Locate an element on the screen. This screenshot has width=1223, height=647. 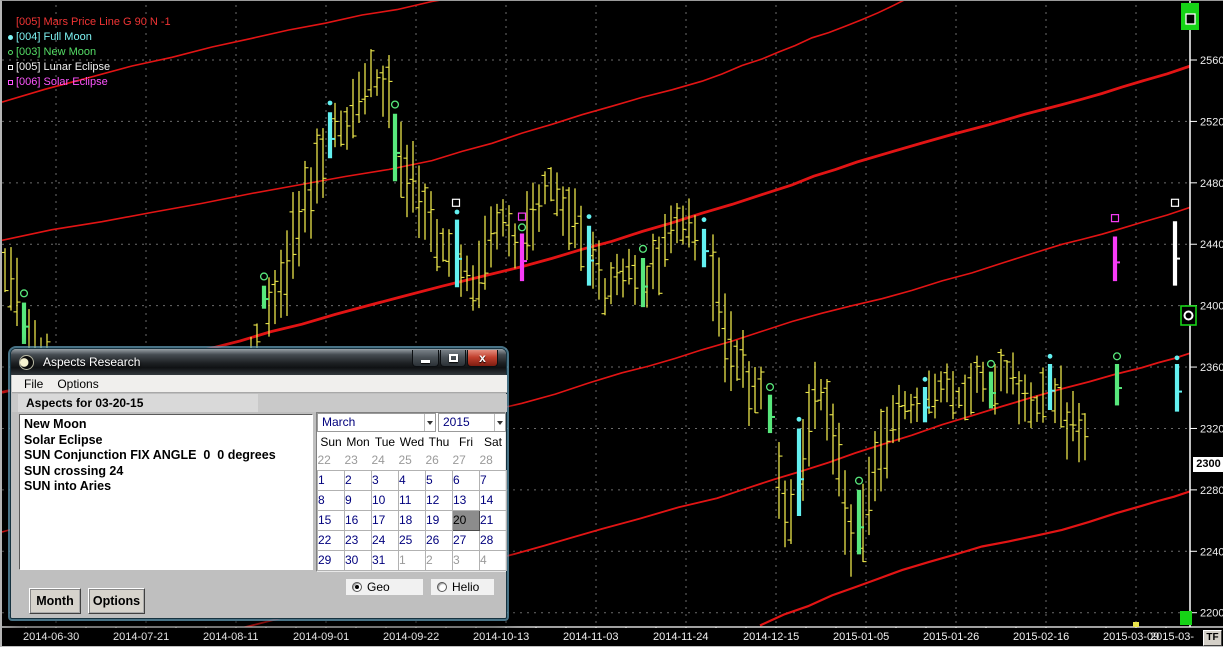
aspects-header: Aspects for 03-20-15 is located at coordinates (138, 403).